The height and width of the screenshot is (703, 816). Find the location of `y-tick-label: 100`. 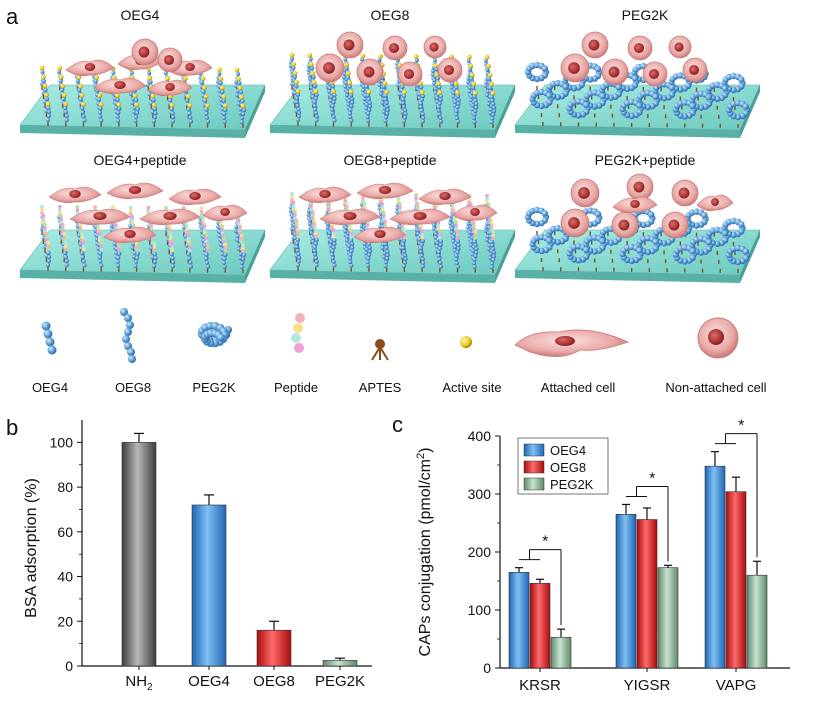

y-tick-label: 100 is located at coordinates (62, 442).